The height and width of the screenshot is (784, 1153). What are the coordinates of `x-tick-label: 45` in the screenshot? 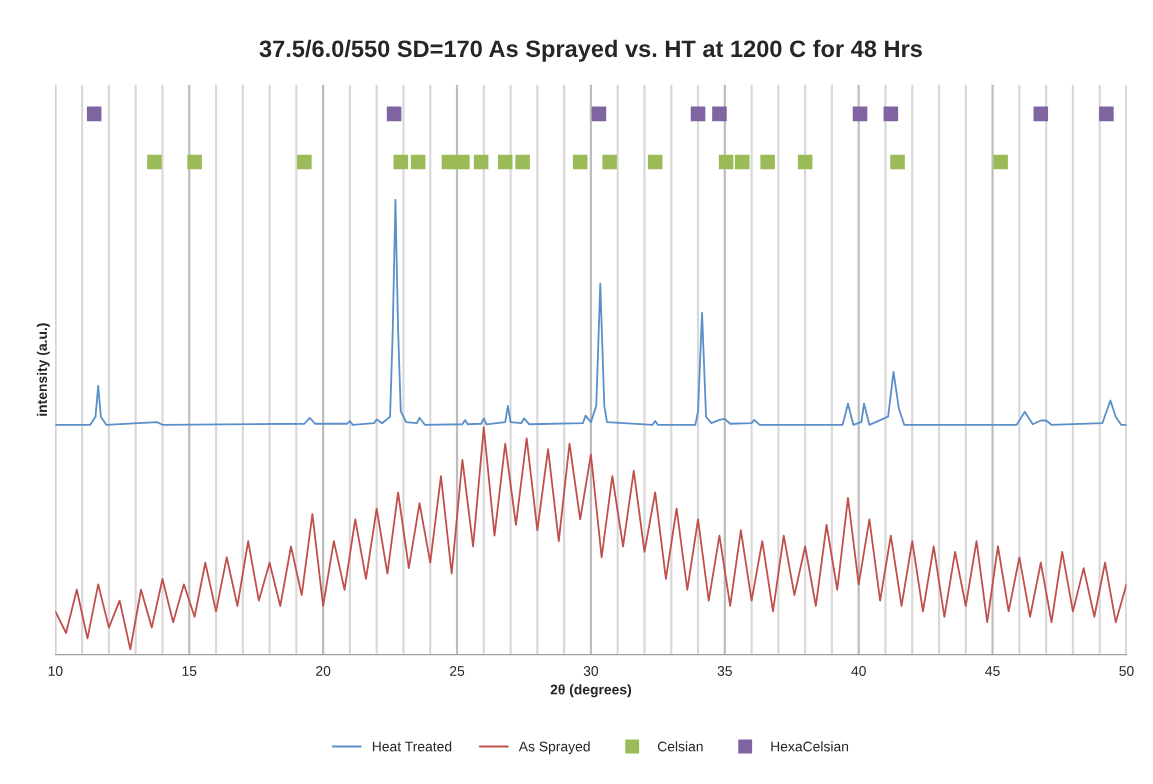 It's located at (992, 671).